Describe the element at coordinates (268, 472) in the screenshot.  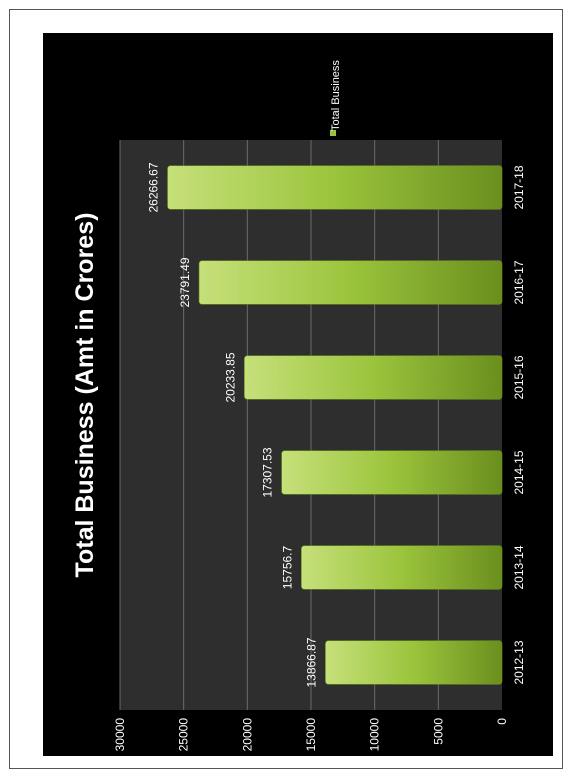
I see `data-label: 17307.53` at that location.